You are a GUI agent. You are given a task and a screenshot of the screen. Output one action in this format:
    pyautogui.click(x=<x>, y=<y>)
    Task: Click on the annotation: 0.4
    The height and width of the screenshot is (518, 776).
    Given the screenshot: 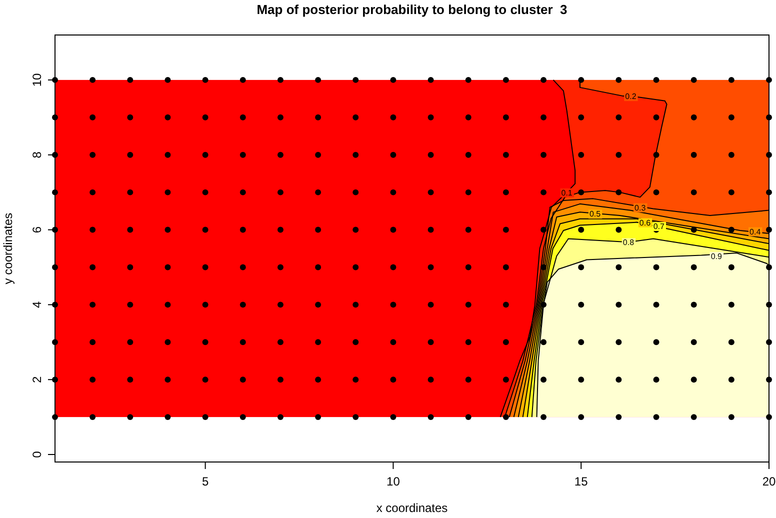 What is the action you would take?
    pyautogui.click(x=756, y=231)
    